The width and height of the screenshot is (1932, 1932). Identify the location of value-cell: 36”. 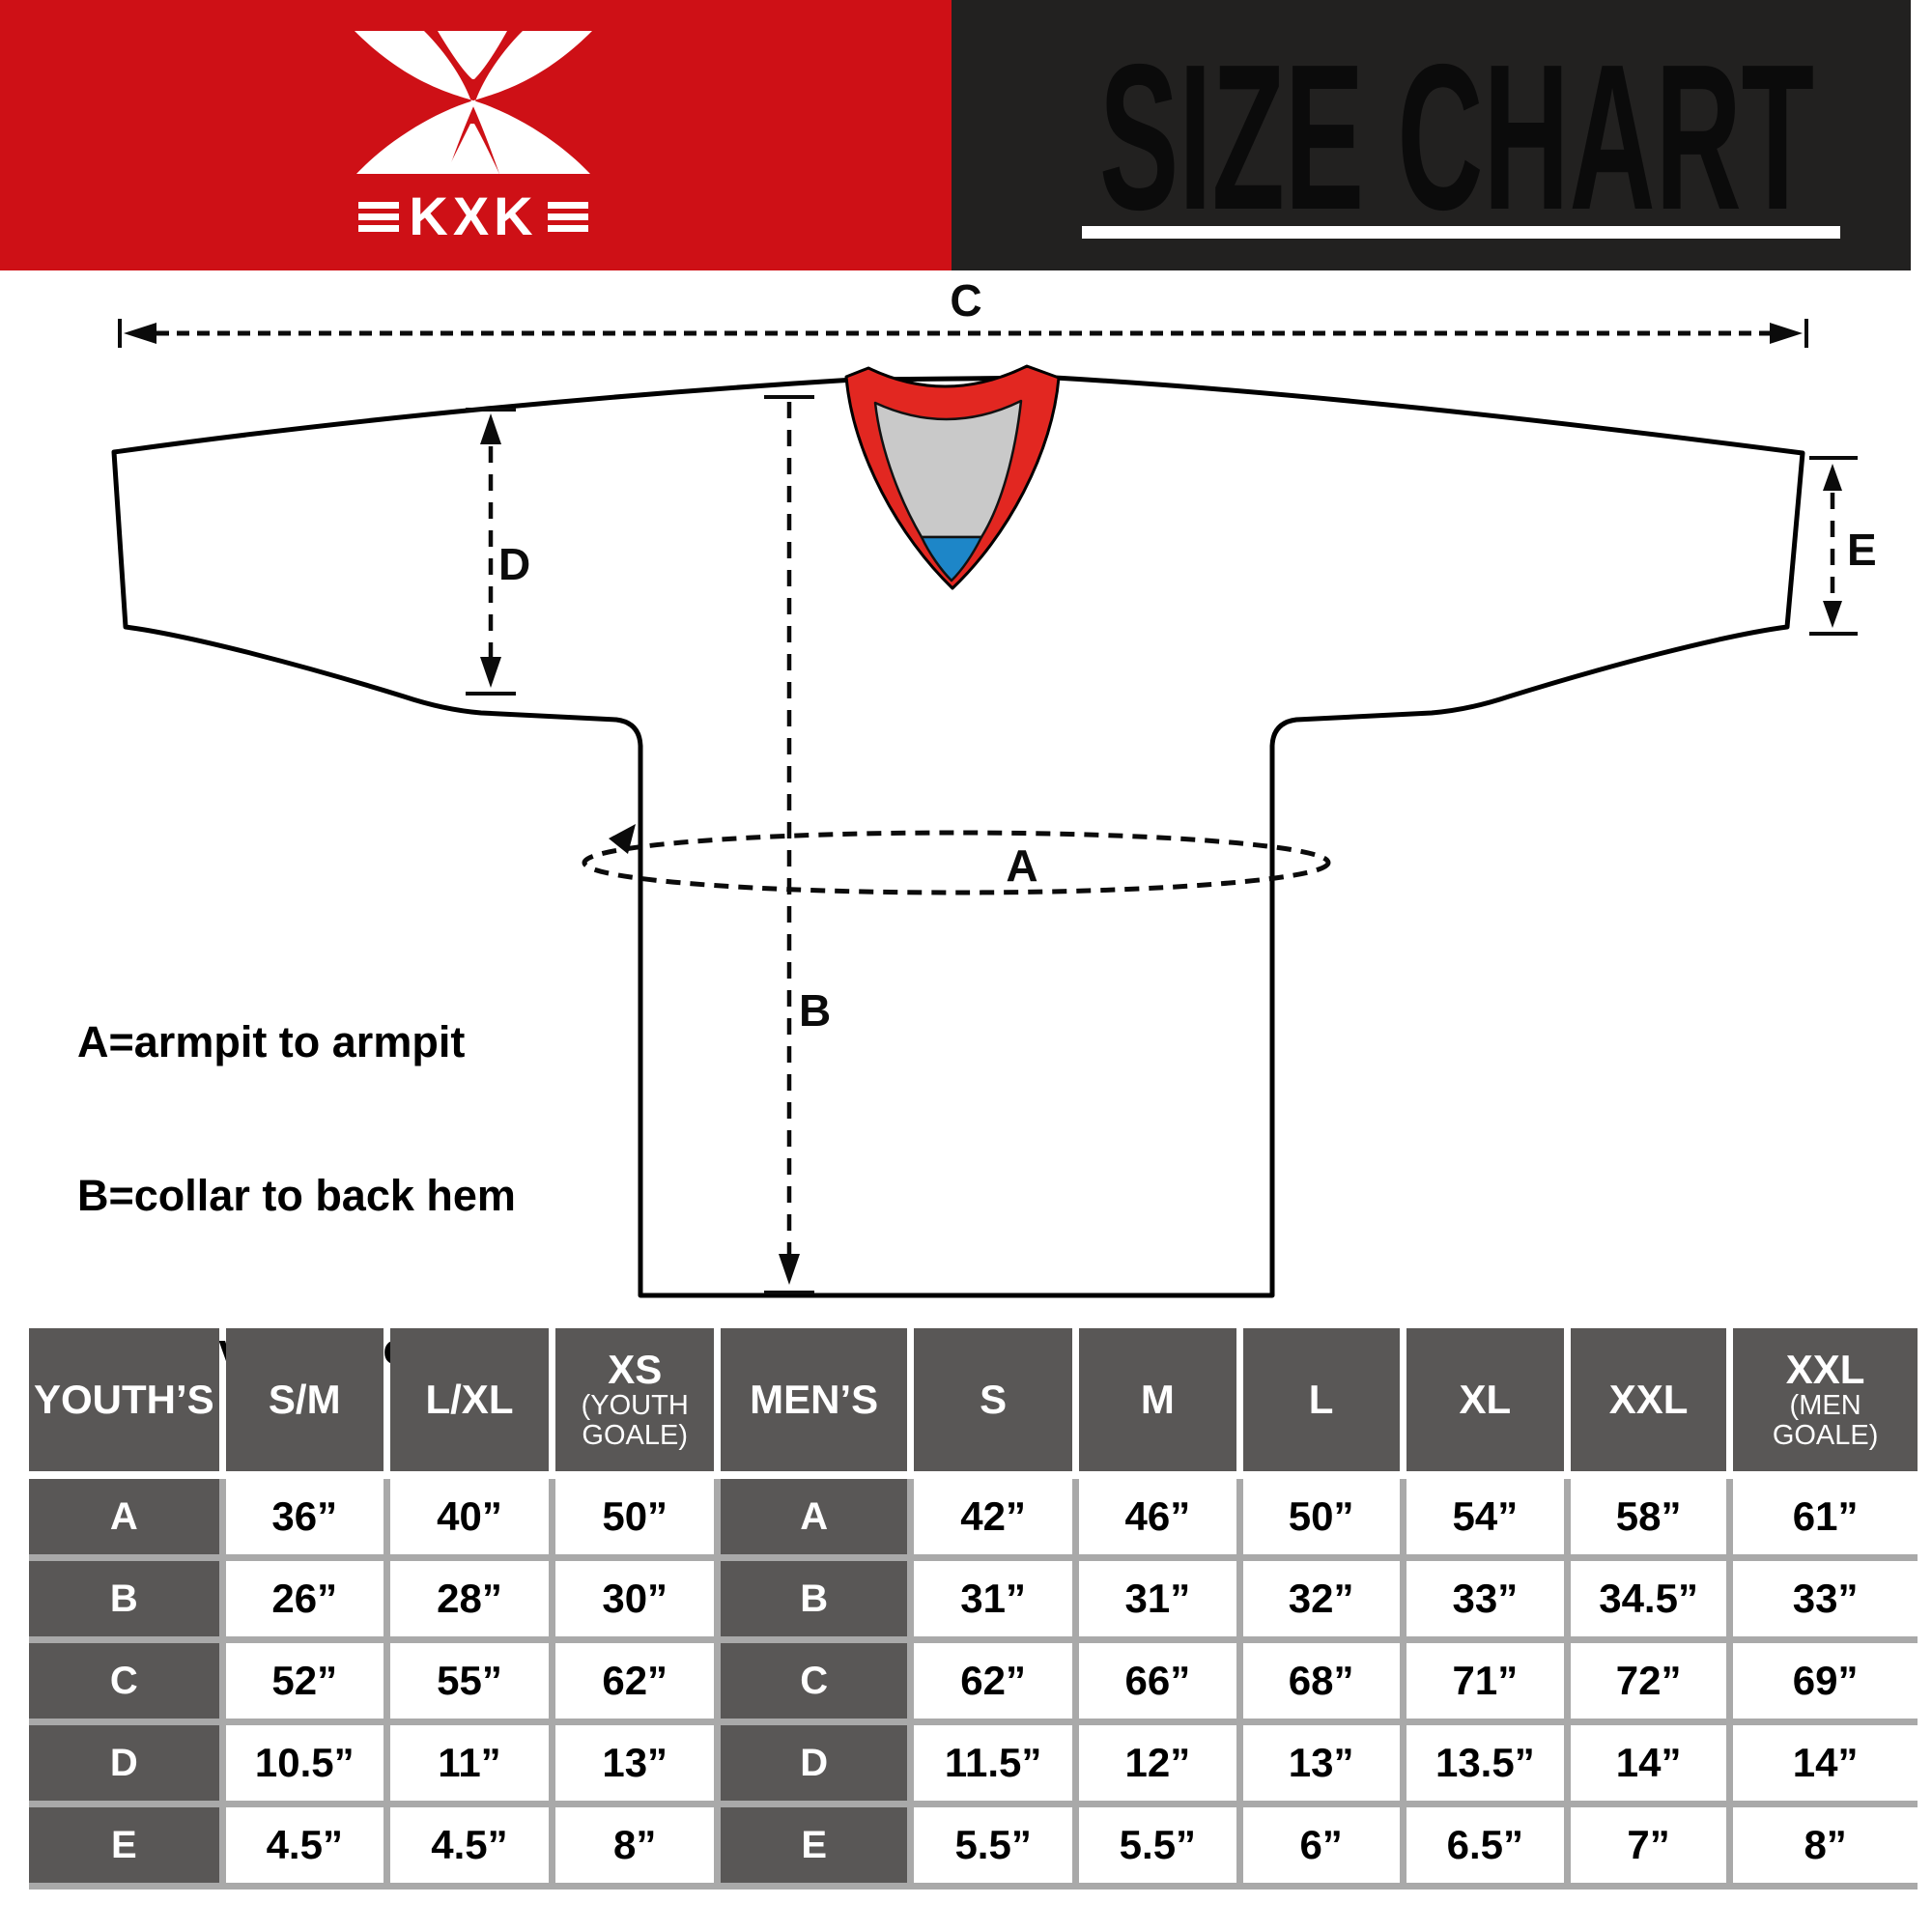
(304, 1516).